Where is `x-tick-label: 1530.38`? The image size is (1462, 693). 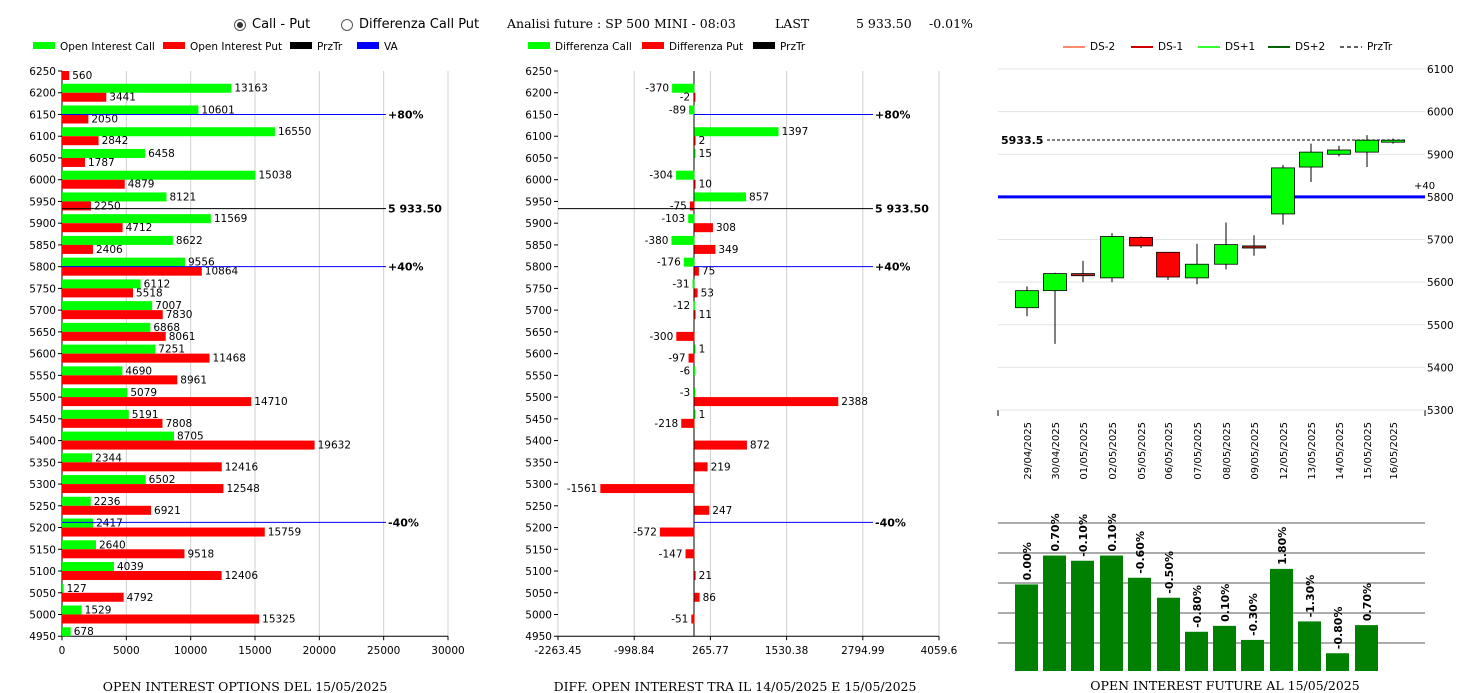
x-tick-label: 1530.38 is located at coordinates (786, 651).